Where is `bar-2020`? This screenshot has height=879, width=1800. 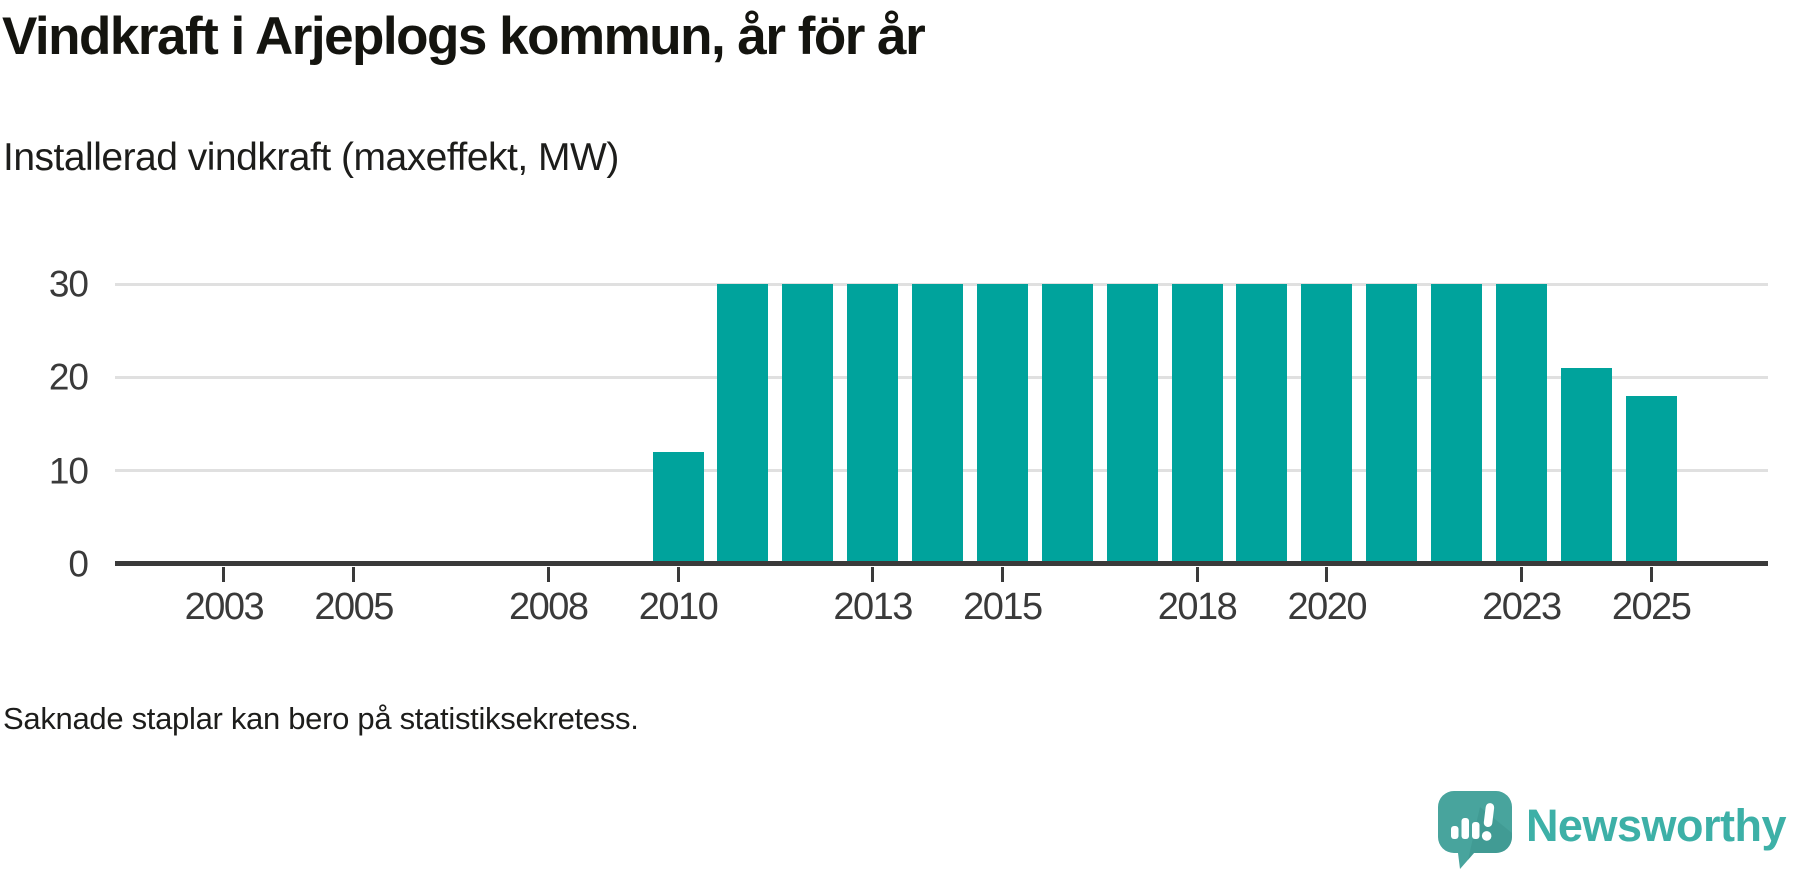 bar-2020 is located at coordinates (1327, 424).